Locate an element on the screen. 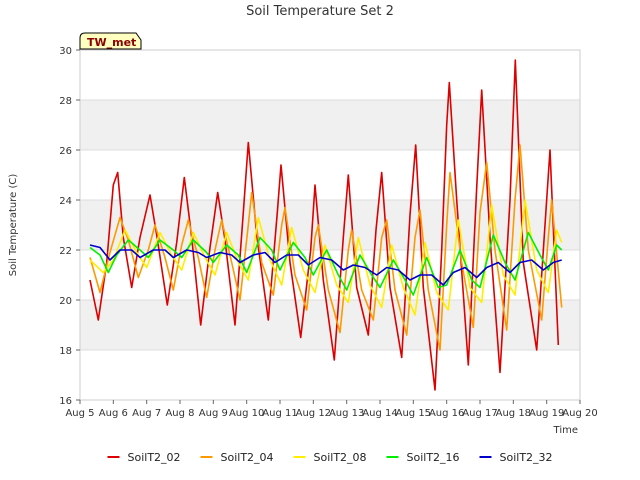 The width and height of the screenshot is (640, 480). y-axis: 16 18 20 22 24 26 28 30 is located at coordinates (69, 226).